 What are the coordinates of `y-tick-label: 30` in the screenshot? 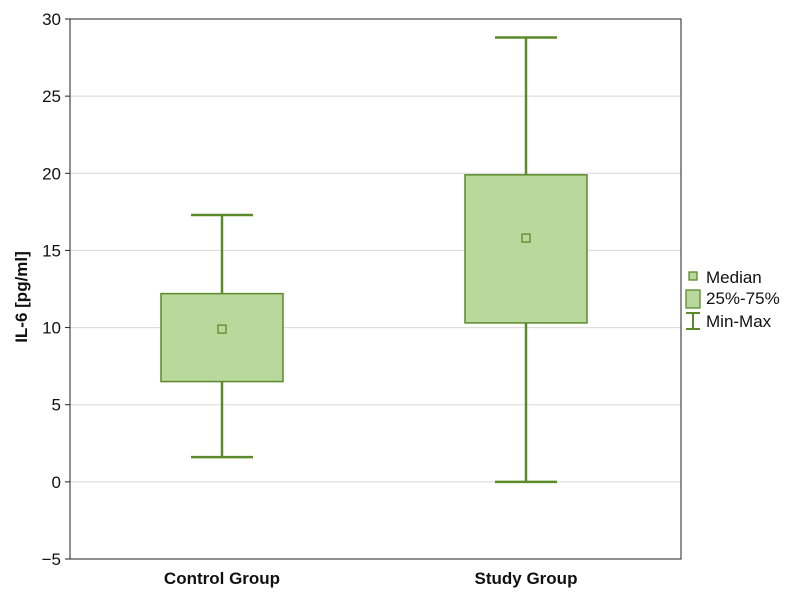 It's located at (51, 19).